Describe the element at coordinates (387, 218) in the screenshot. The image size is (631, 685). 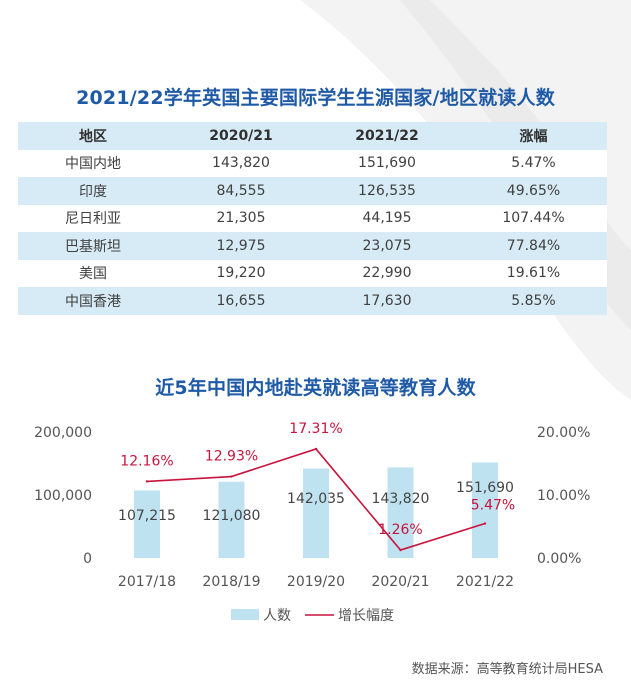
I see `cell-2021-22: 44,195` at that location.